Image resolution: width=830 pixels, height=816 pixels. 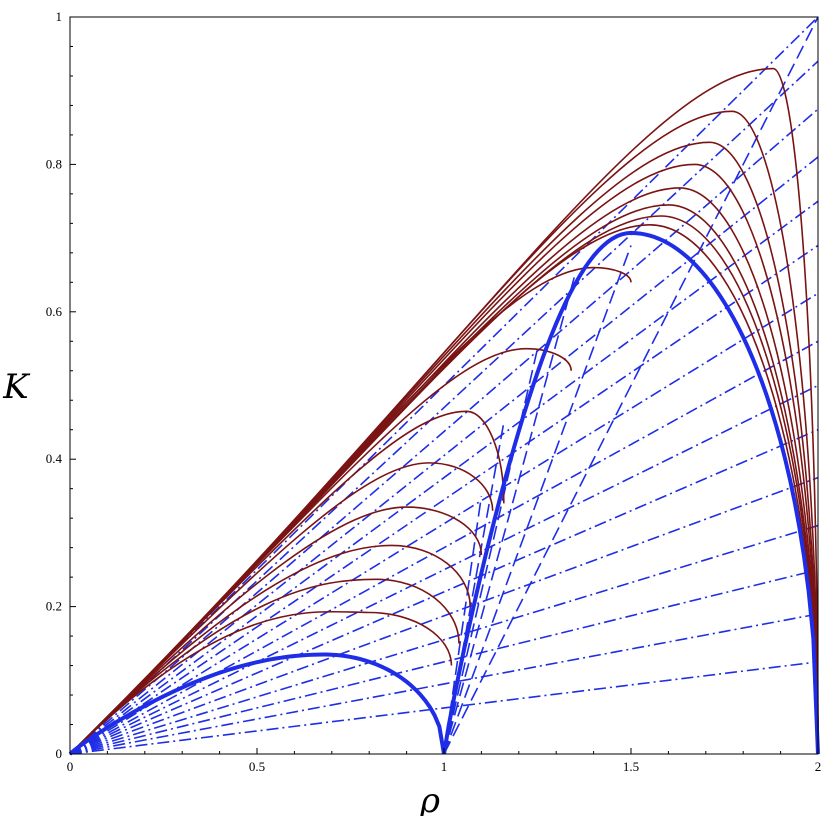 I want to click on y-tick-label: 1, so click(x=59, y=16).